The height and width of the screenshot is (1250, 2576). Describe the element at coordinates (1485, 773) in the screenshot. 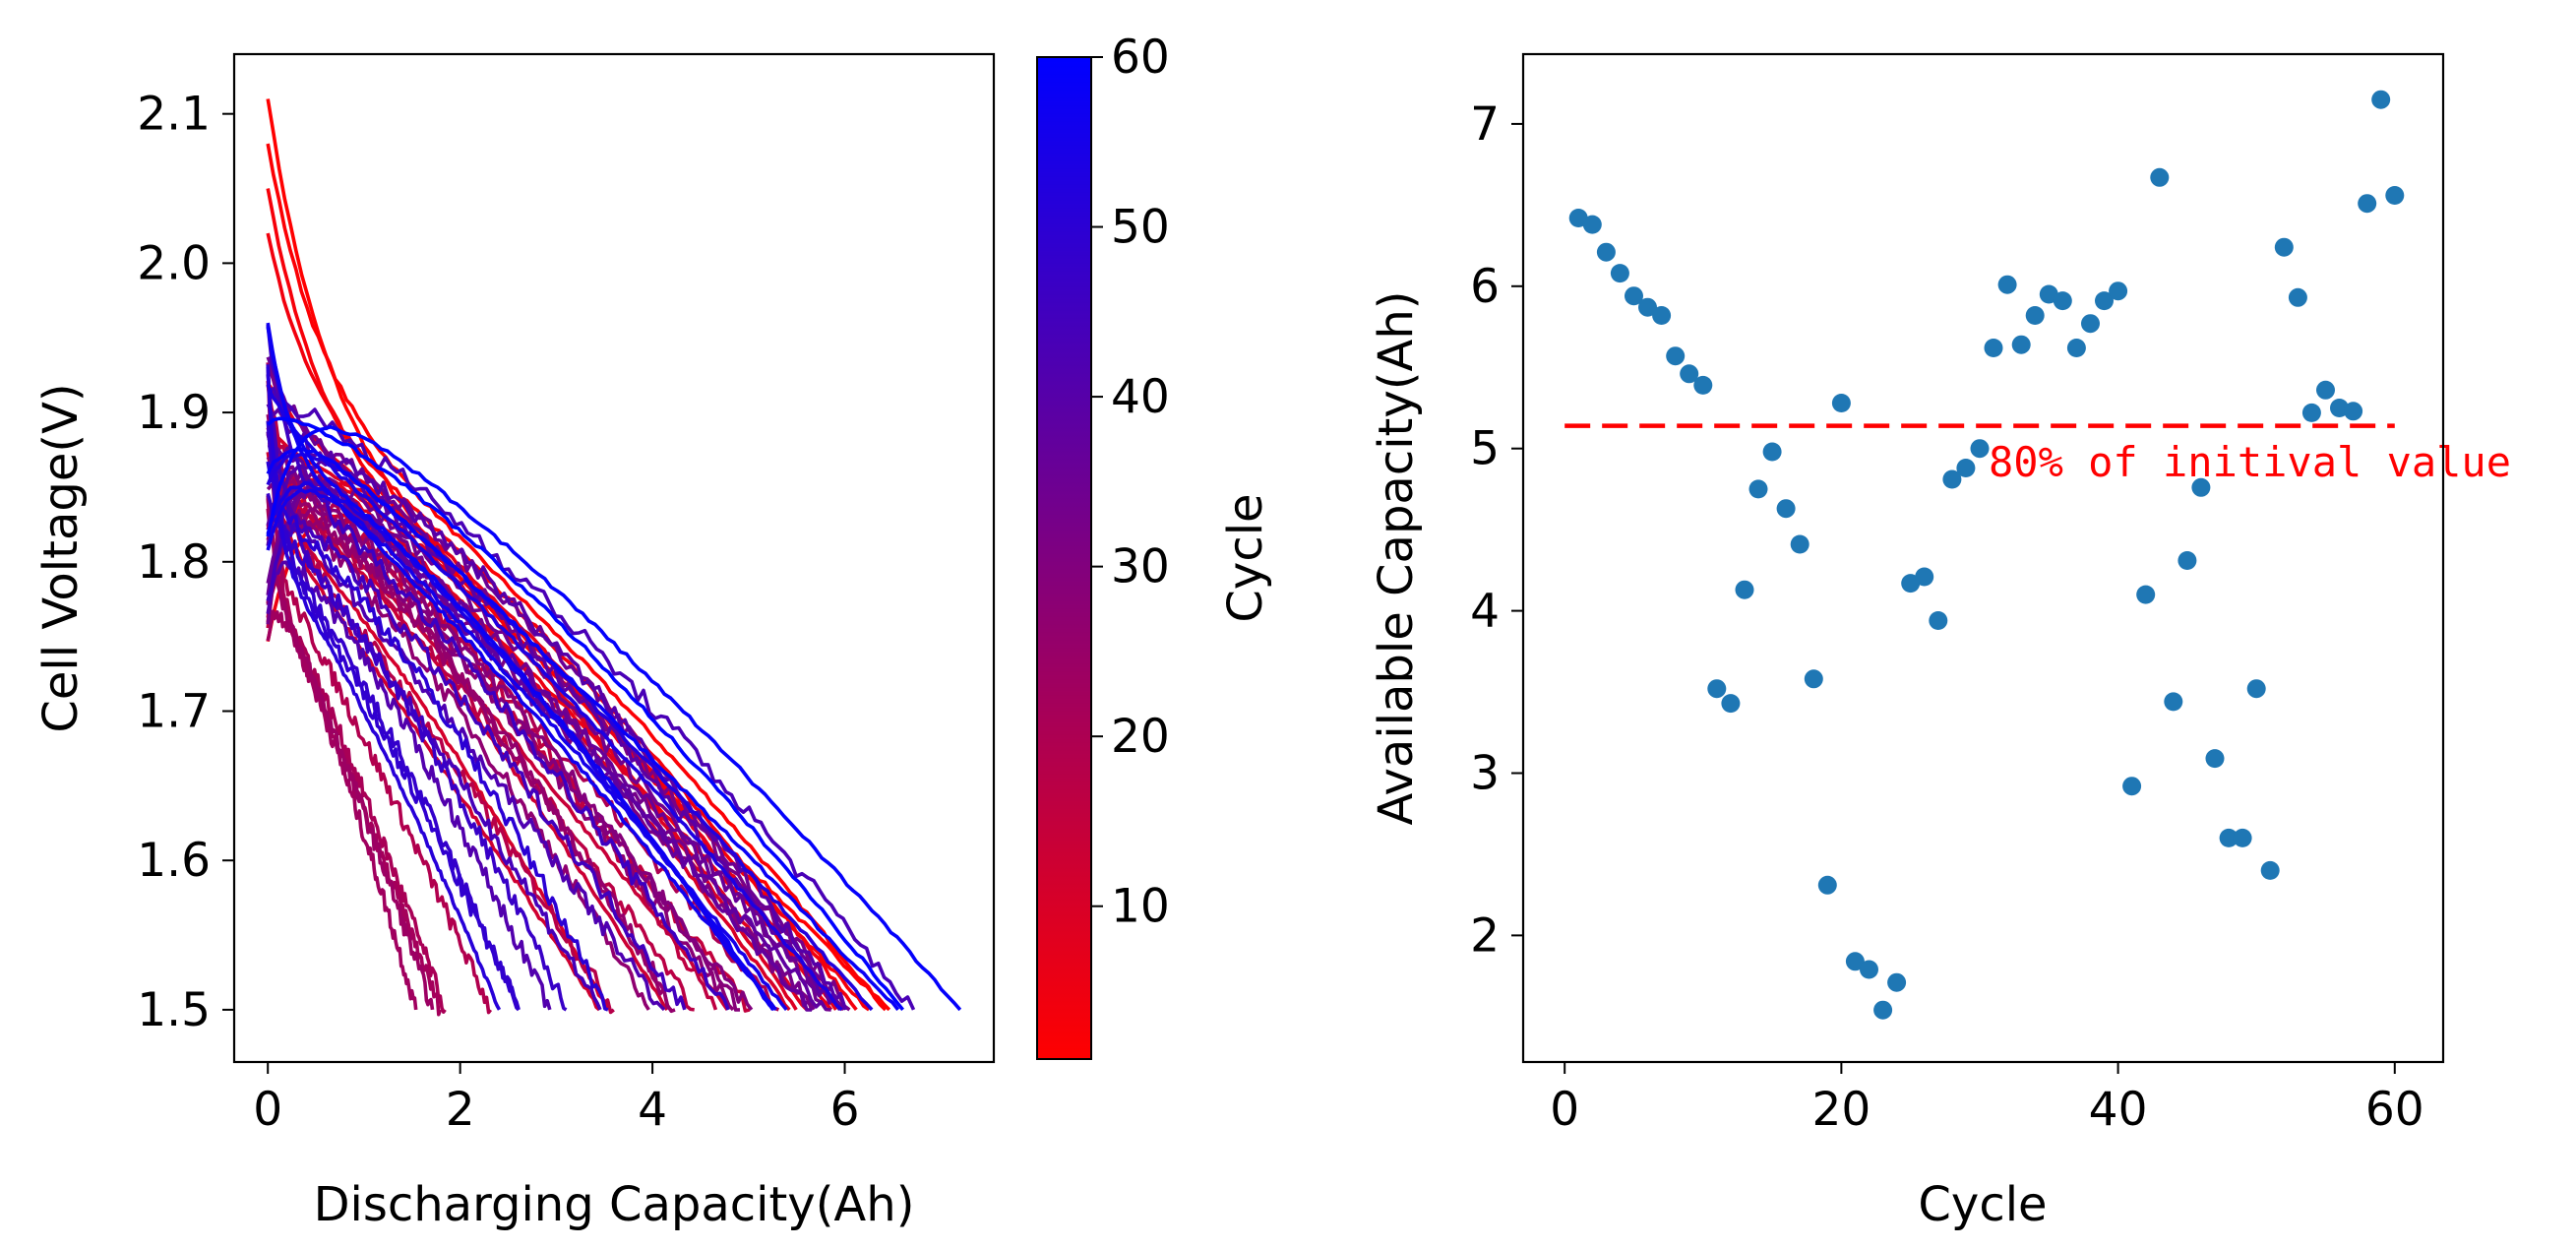

I see `capacity-y-tick-label: 3` at that location.